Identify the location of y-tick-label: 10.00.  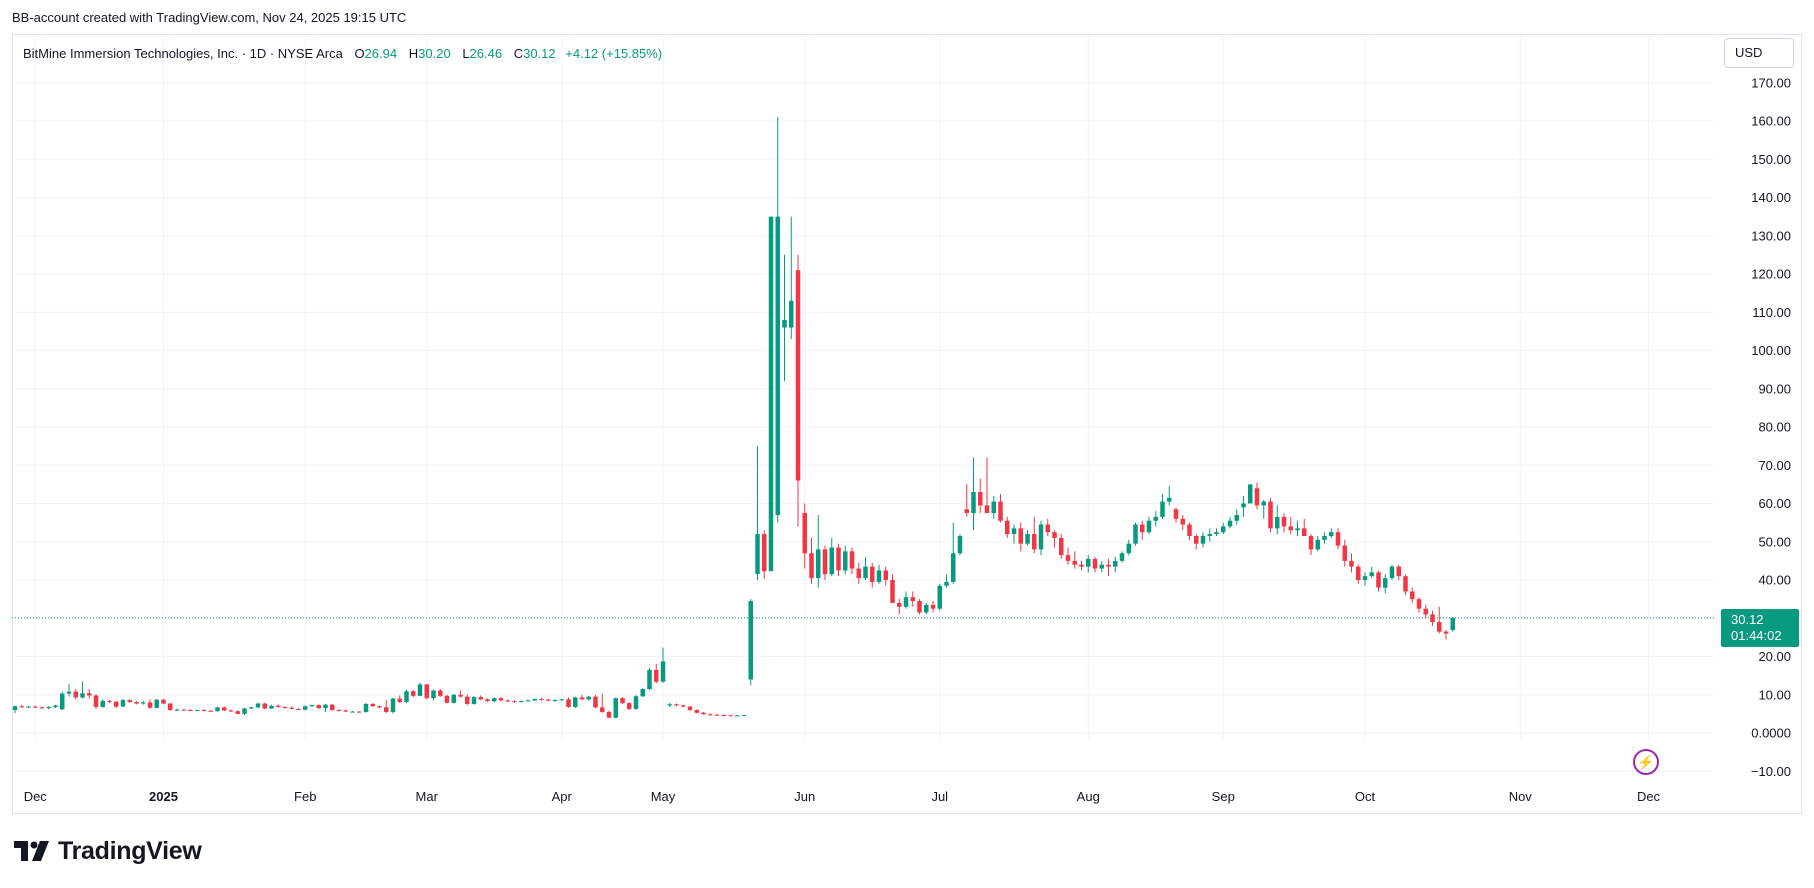
(1774, 694).